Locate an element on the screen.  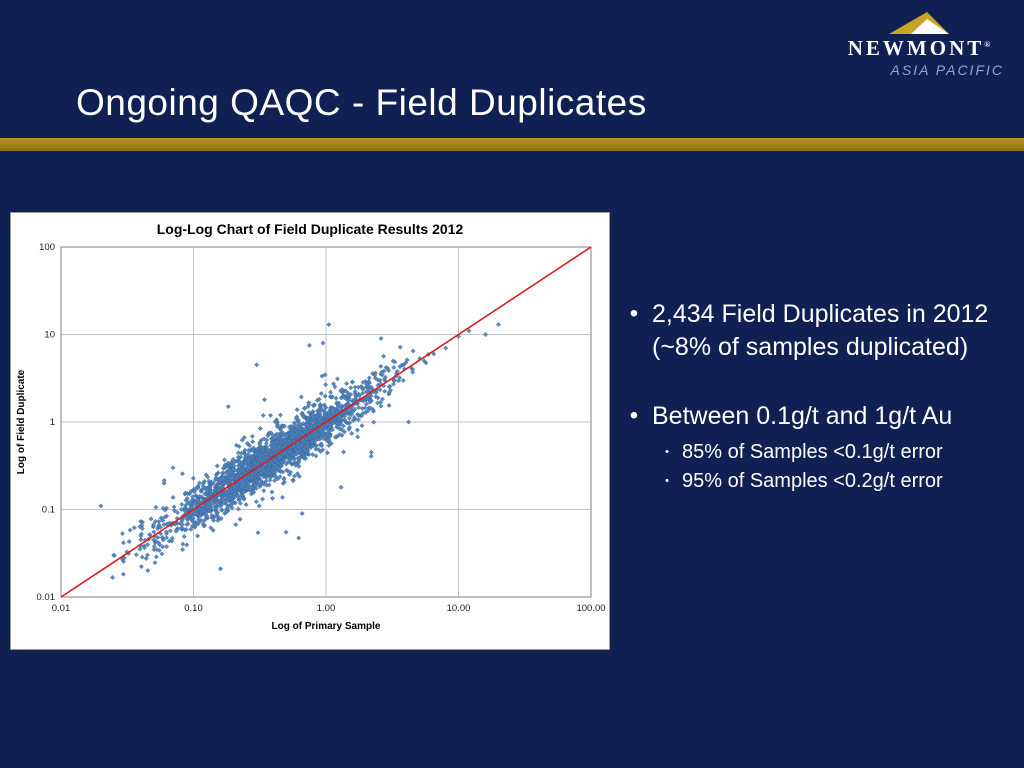
sub-bullet-text: 85% of Samples <0.1g/t error is located at coordinates (812, 452).